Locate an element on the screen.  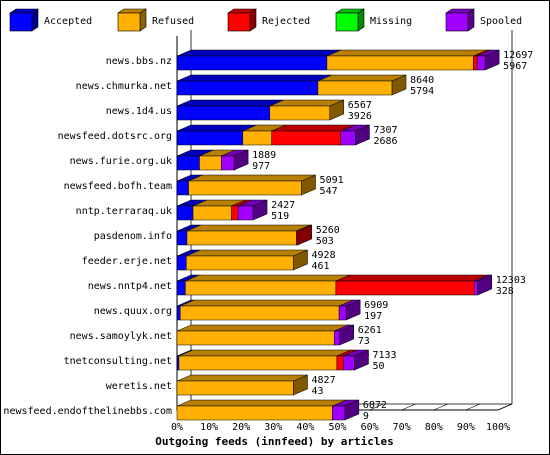
legend: Accepted Refused Rejected Missing Spooled is located at coordinates (265, 20).